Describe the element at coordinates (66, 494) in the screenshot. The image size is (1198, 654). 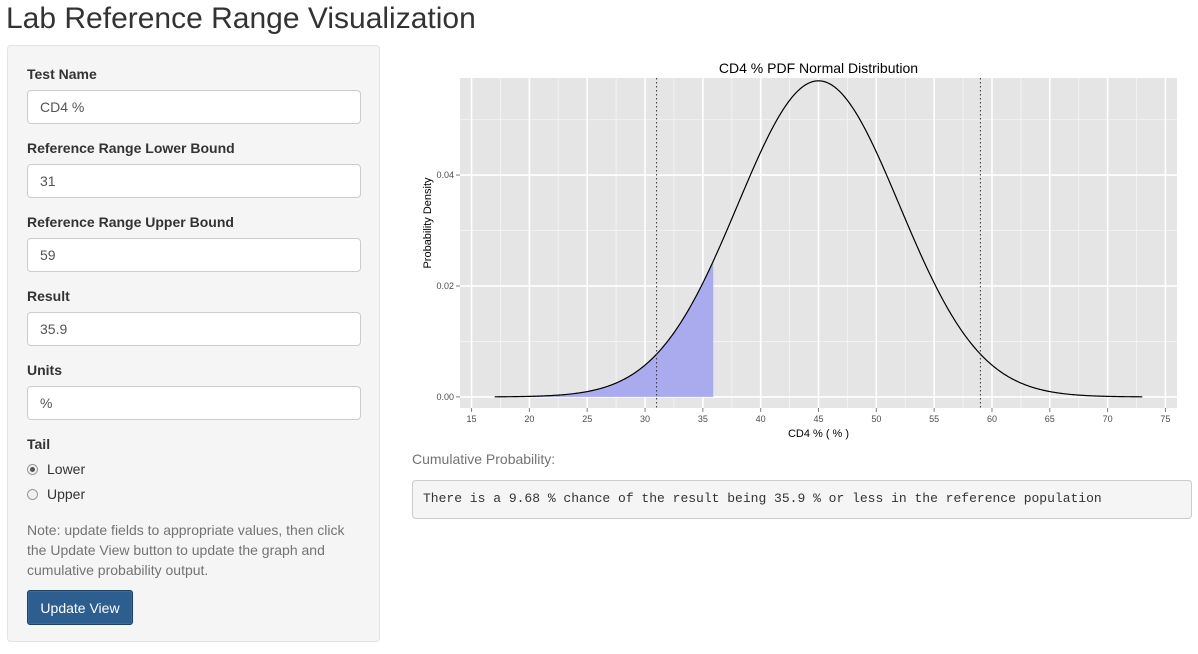
I see `tail-option-upper-label: Upper` at that location.